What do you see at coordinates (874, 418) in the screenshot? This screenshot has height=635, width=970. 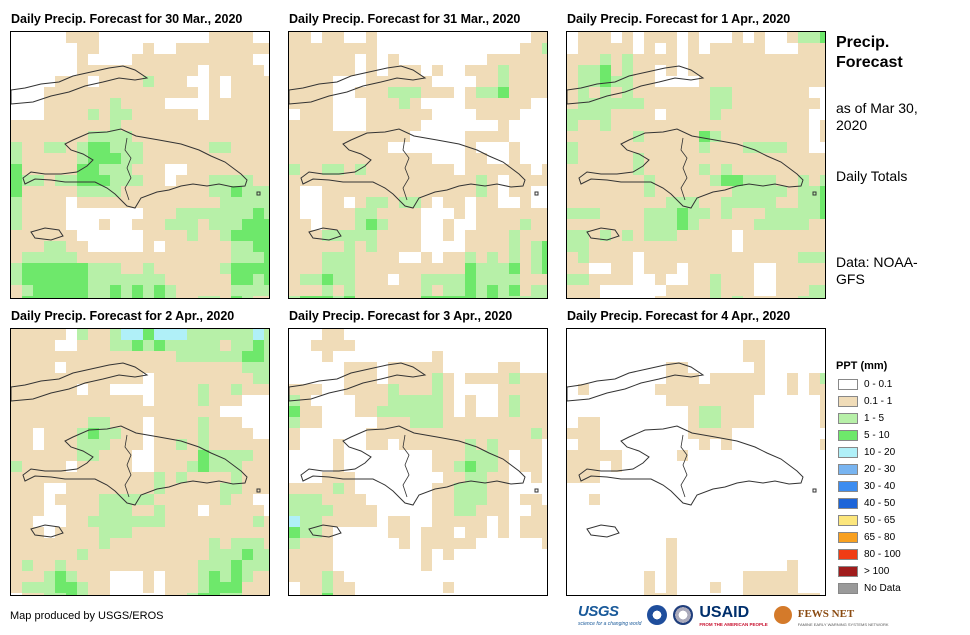 I see `legend-label: 1 - 5` at bounding box center [874, 418].